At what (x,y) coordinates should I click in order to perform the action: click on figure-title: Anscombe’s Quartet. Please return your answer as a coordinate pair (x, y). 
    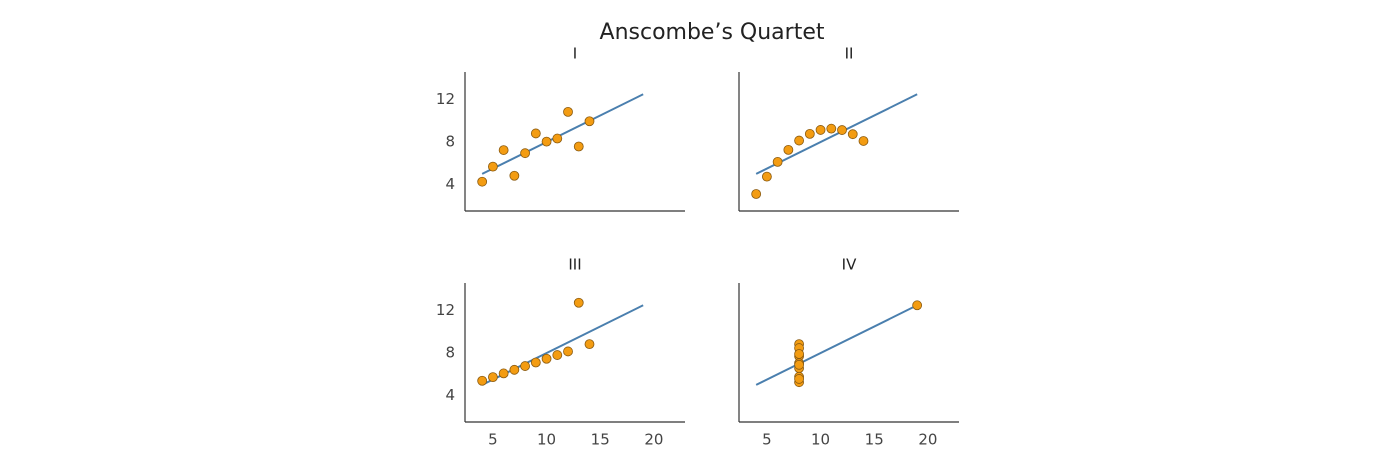
    Looking at the image, I should click on (712, 32).